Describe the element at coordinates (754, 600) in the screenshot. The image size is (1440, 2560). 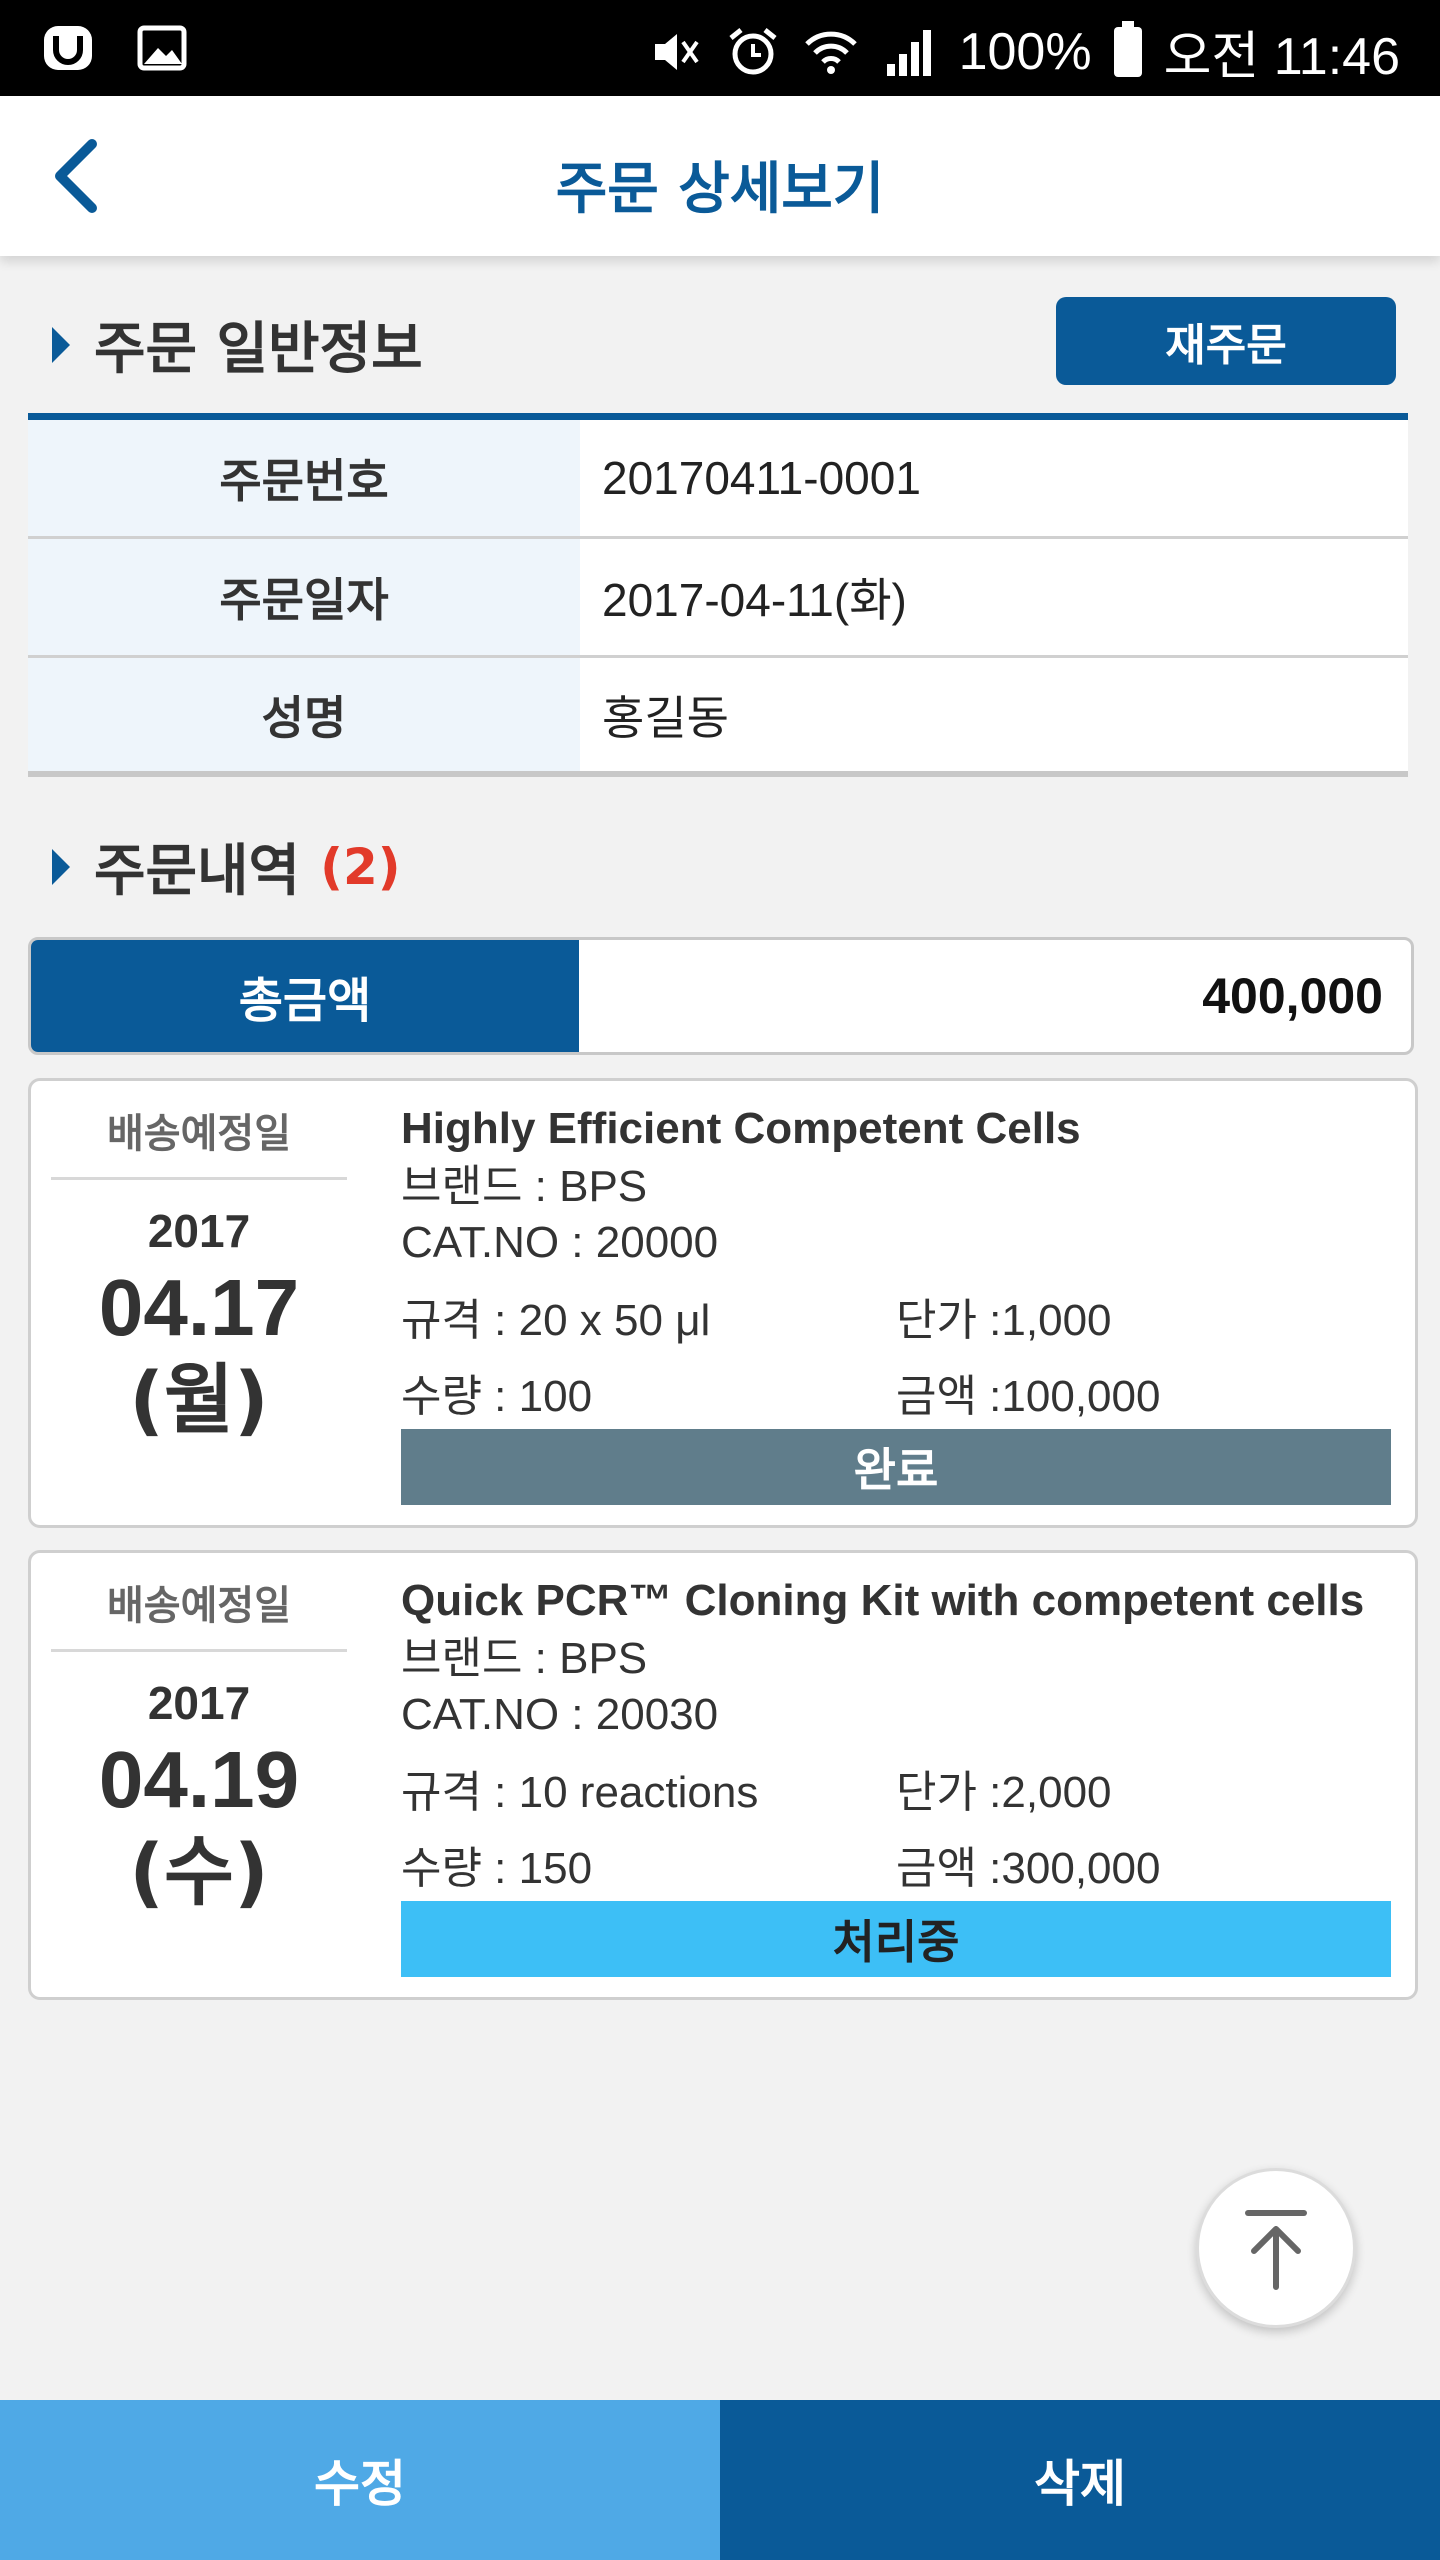
I see `info-value: 2017-04-11(화)` at that location.